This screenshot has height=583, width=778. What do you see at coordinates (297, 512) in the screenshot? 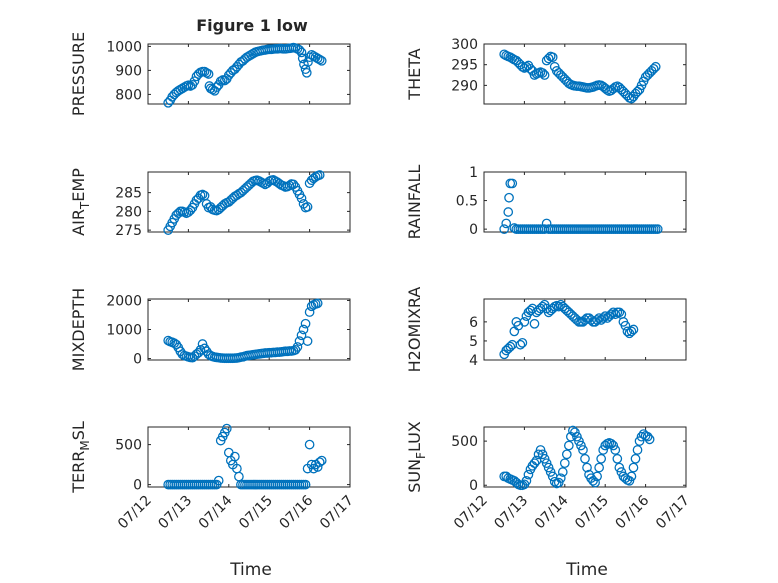
I see `x-tick-label: 07/16` at bounding box center [297, 512].